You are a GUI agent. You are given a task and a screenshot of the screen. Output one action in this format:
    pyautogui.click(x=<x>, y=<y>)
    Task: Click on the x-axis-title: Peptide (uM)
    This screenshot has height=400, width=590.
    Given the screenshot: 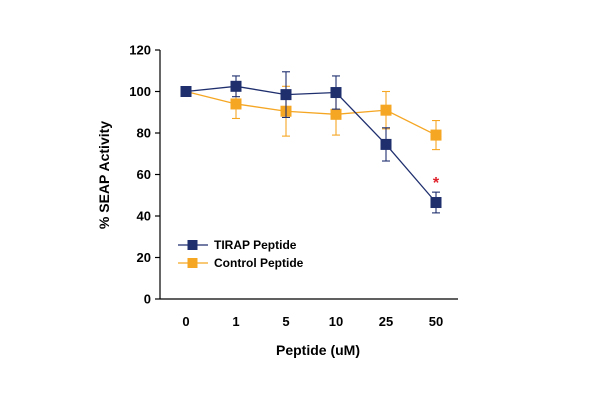 What is the action you would take?
    pyautogui.click(x=318, y=350)
    